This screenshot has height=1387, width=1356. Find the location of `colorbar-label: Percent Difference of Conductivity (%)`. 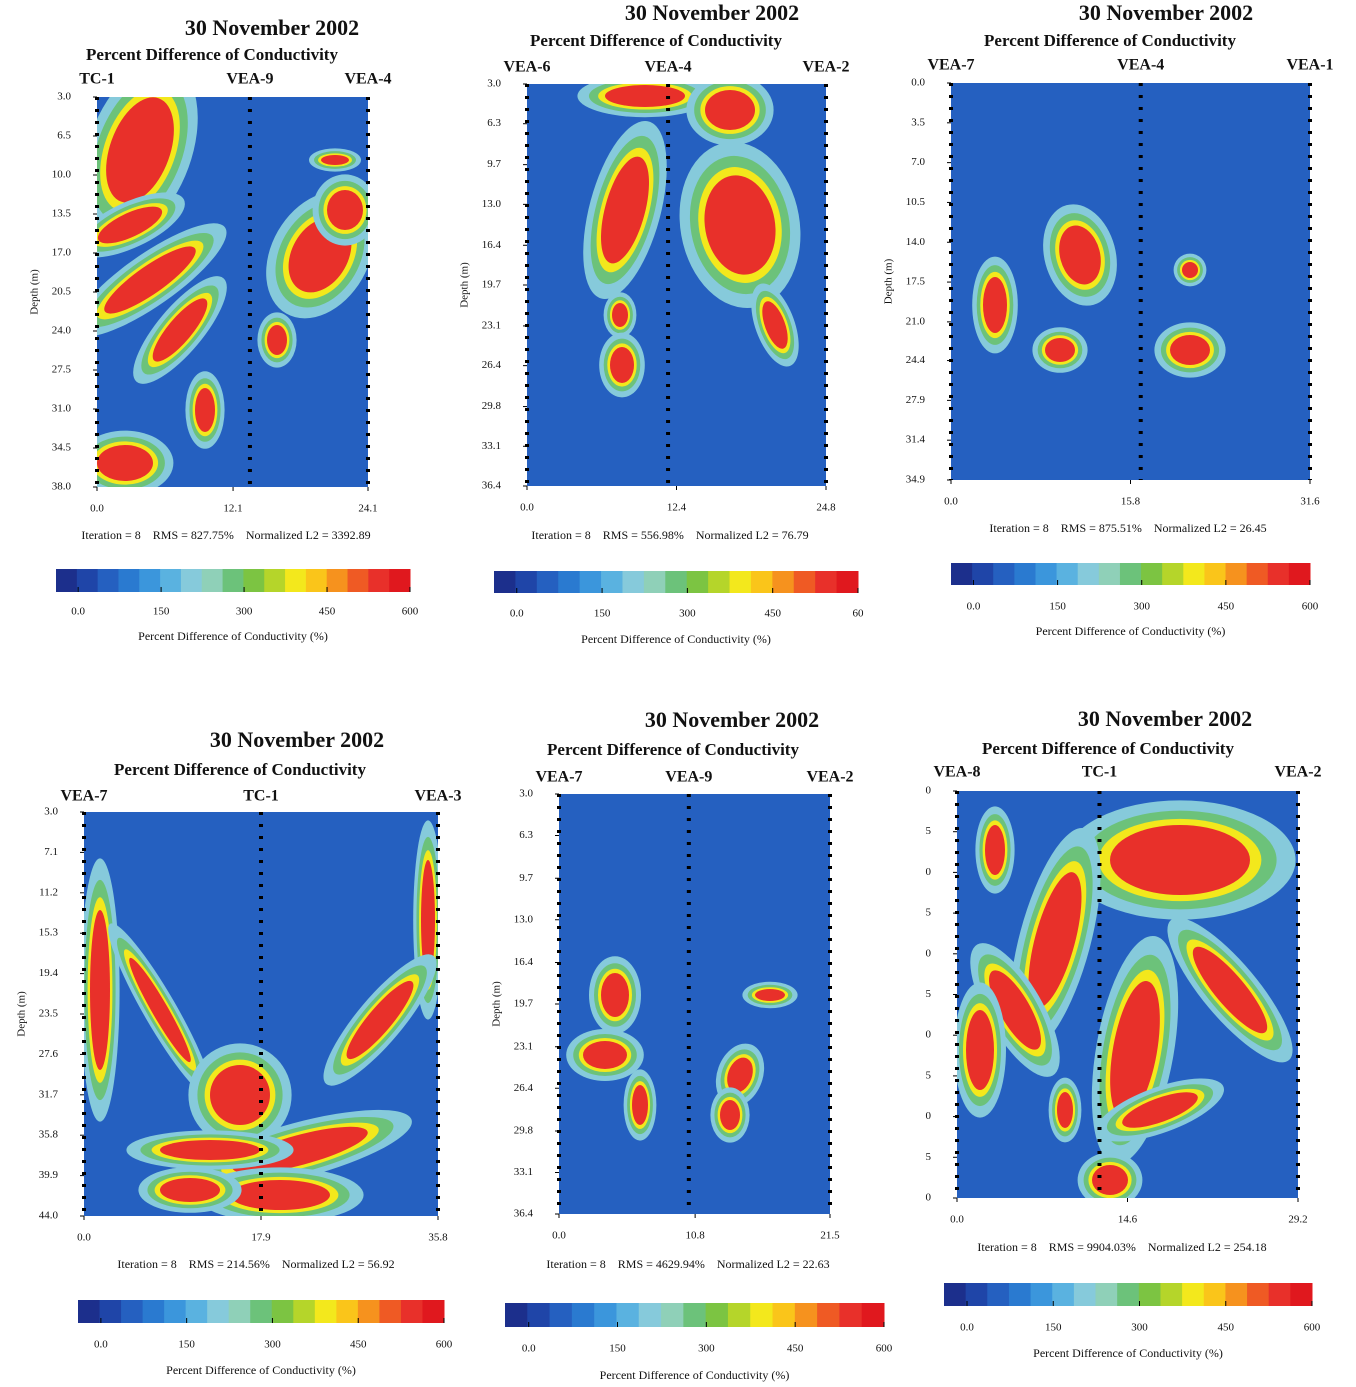

colorbar-label: Percent Difference of Conductivity (%) is located at coordinates (676, 639).